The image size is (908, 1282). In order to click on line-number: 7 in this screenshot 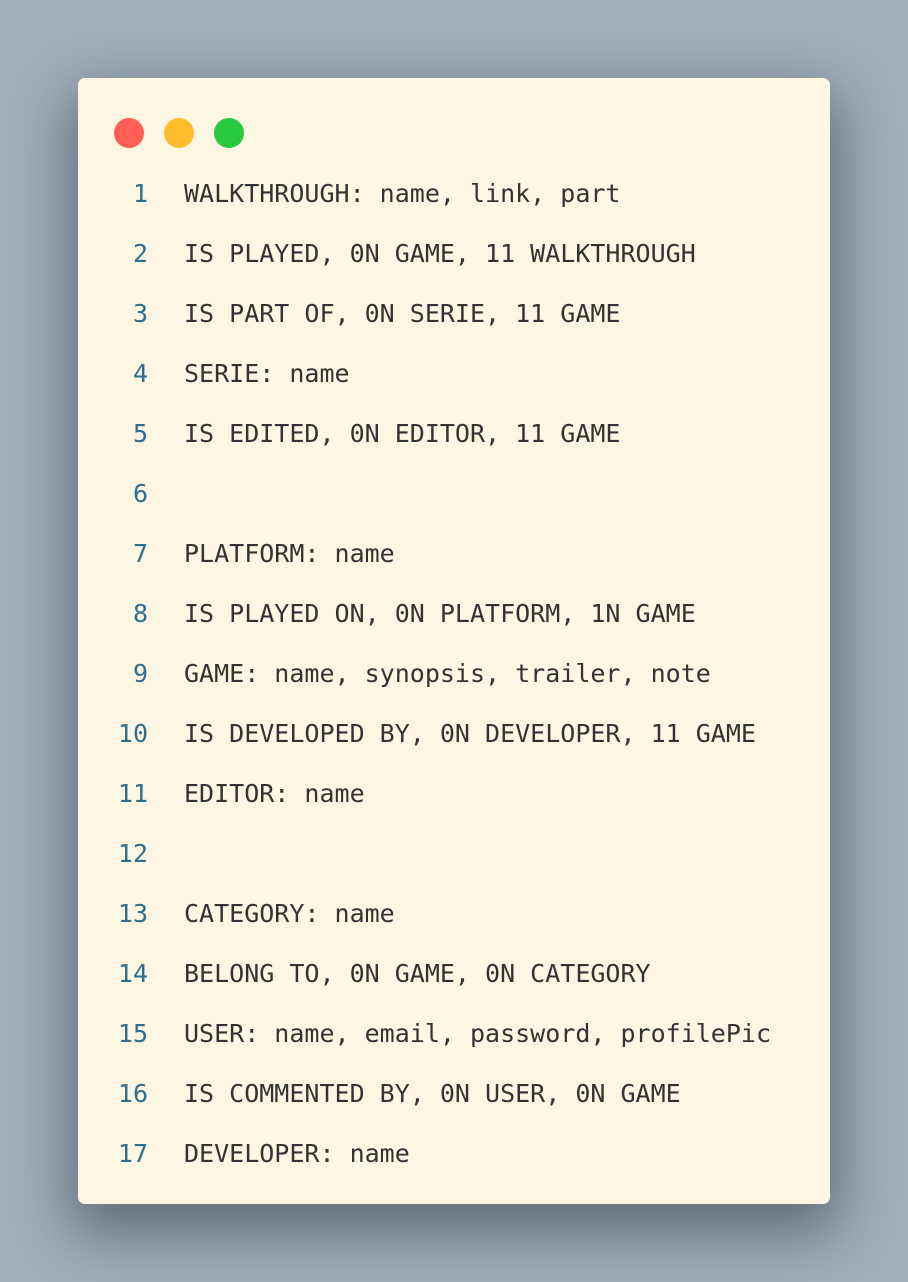, I will do `click(140, 553)`.